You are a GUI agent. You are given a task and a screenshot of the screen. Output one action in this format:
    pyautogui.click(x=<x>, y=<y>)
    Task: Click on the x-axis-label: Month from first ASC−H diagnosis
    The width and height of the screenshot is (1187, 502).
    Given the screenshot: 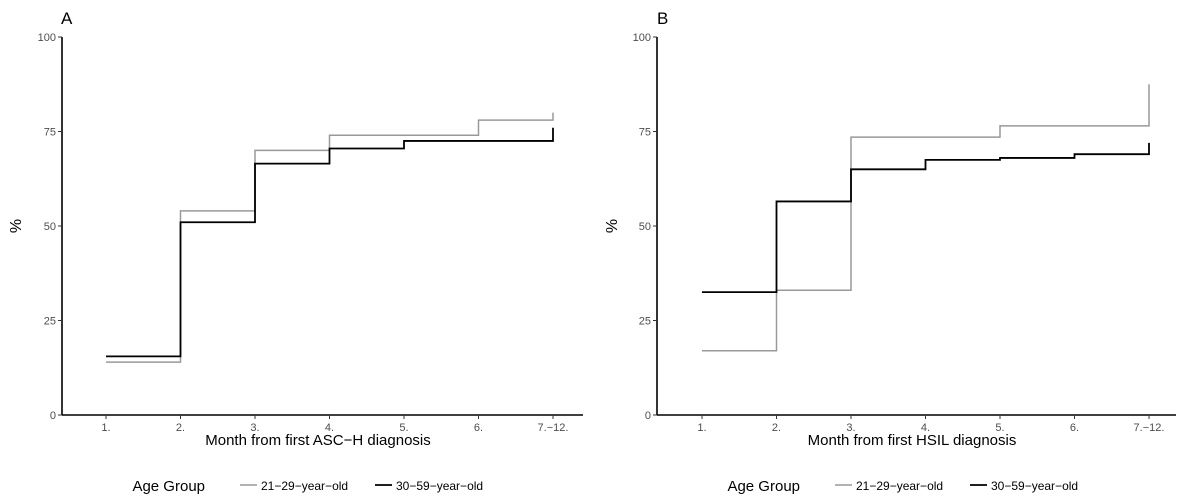 What is the action you would take?
    pyautogui.click(x=318, y=440)
    